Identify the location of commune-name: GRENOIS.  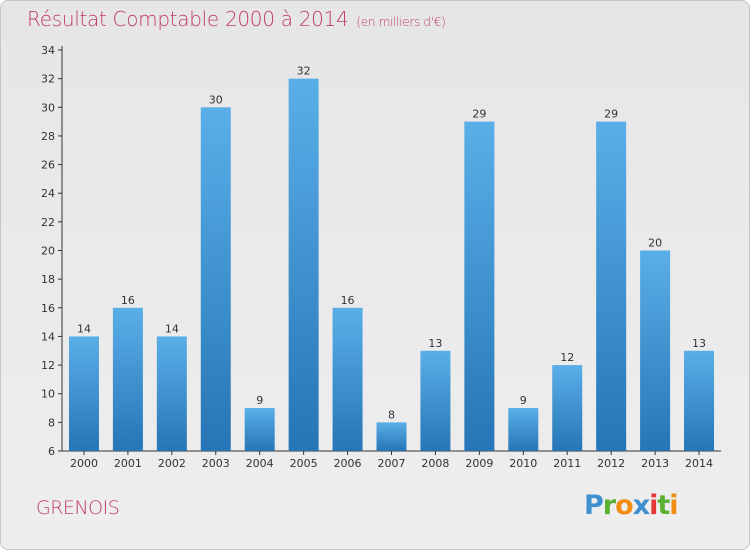
(78, 508).